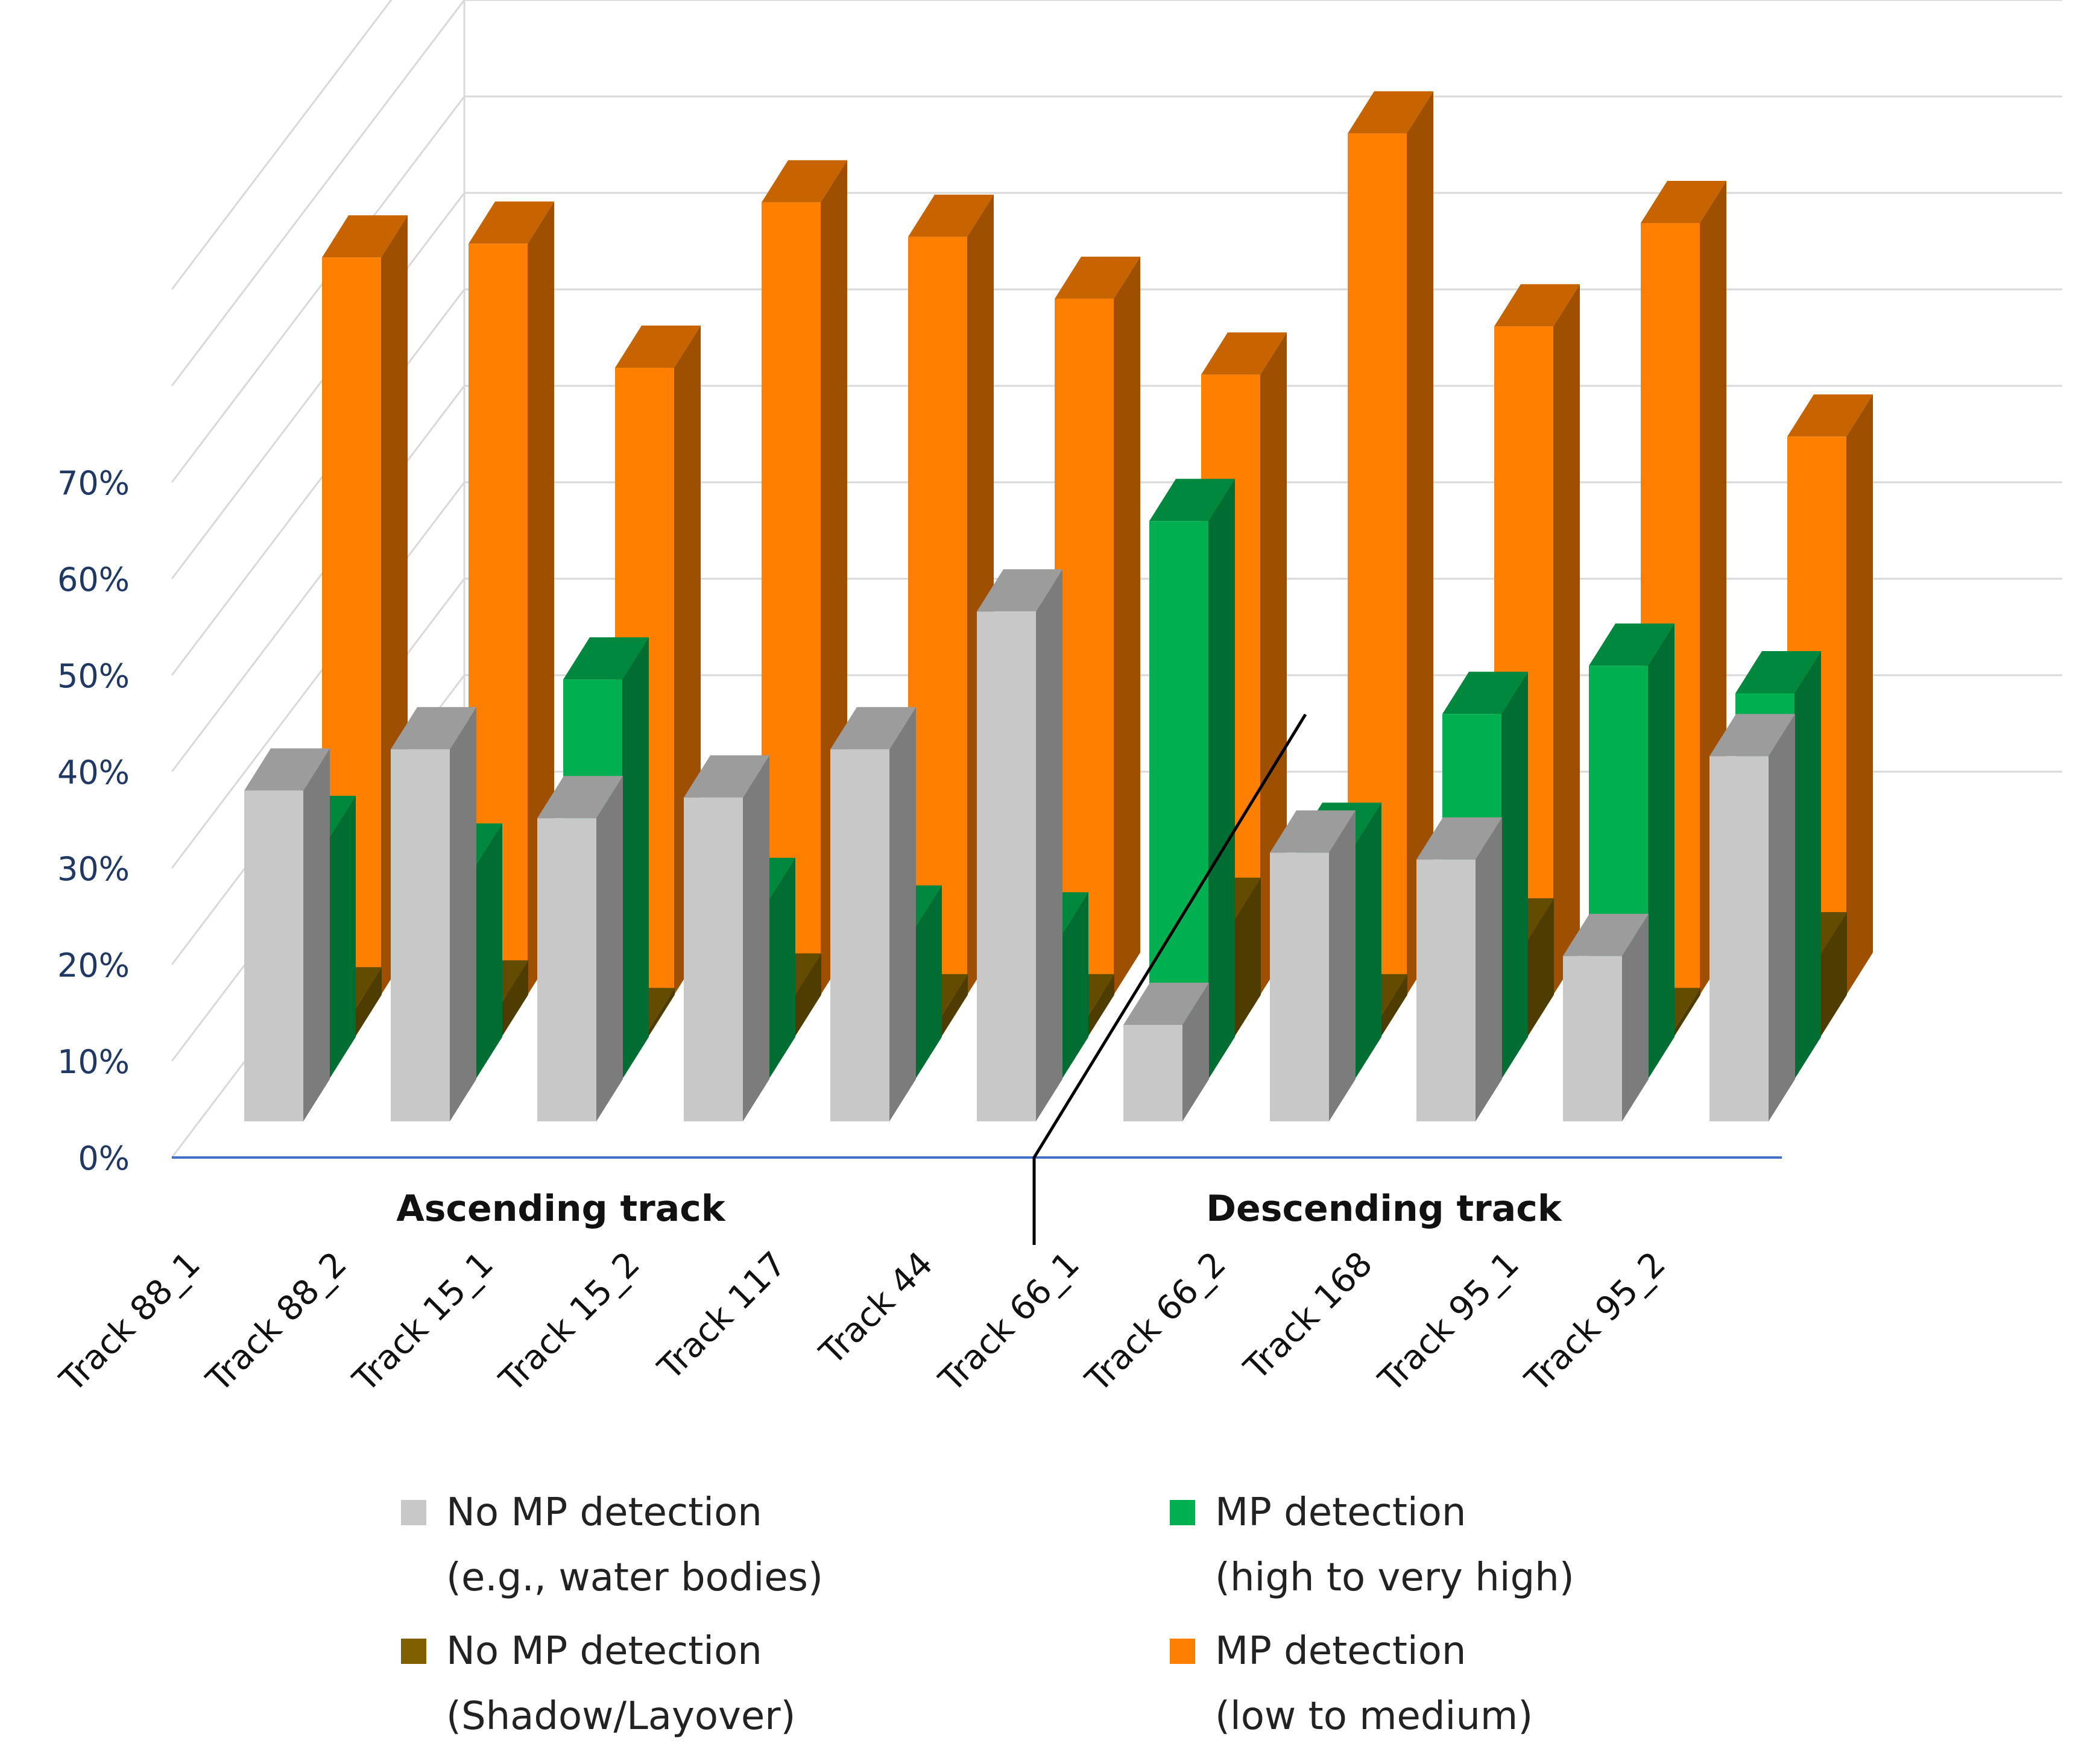 The image size is (2096, 1764). What do you see at coordinates (94, 580) in the screenshot?
I see `y-tick-label: 60%` at bounding box center [94, 580].